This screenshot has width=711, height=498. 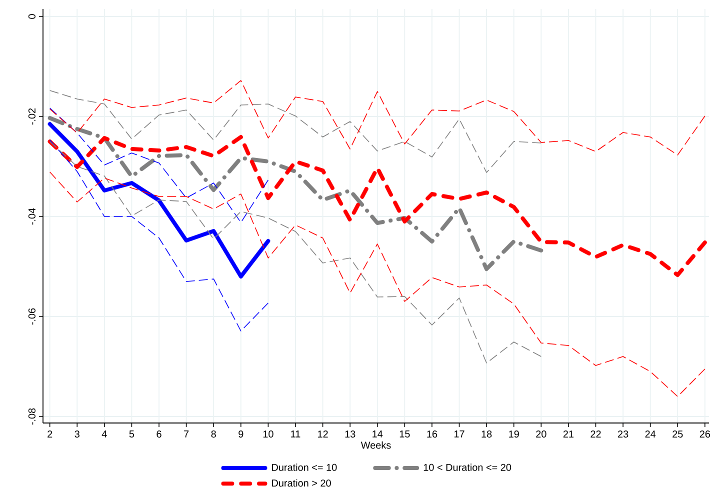 What do you see at coordinates (32, 416) in the screenshot?
I see `y-tick-label: -.08` at bounding box center [32, 416].